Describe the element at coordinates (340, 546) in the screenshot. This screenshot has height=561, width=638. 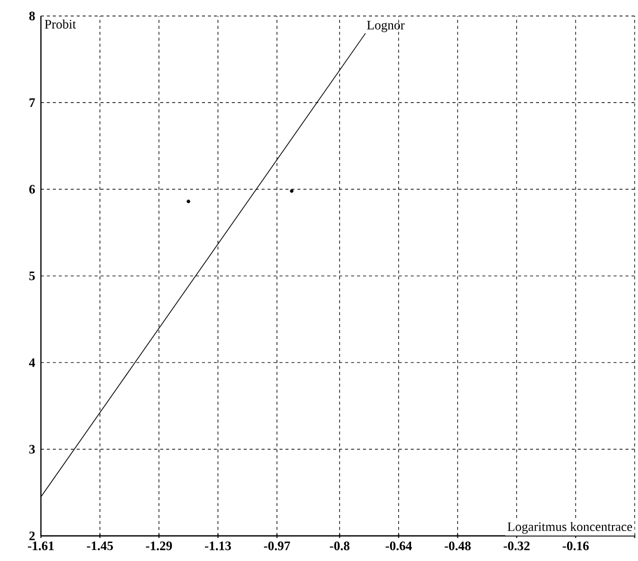
I see `x-tick-label: -0.8` at that location.